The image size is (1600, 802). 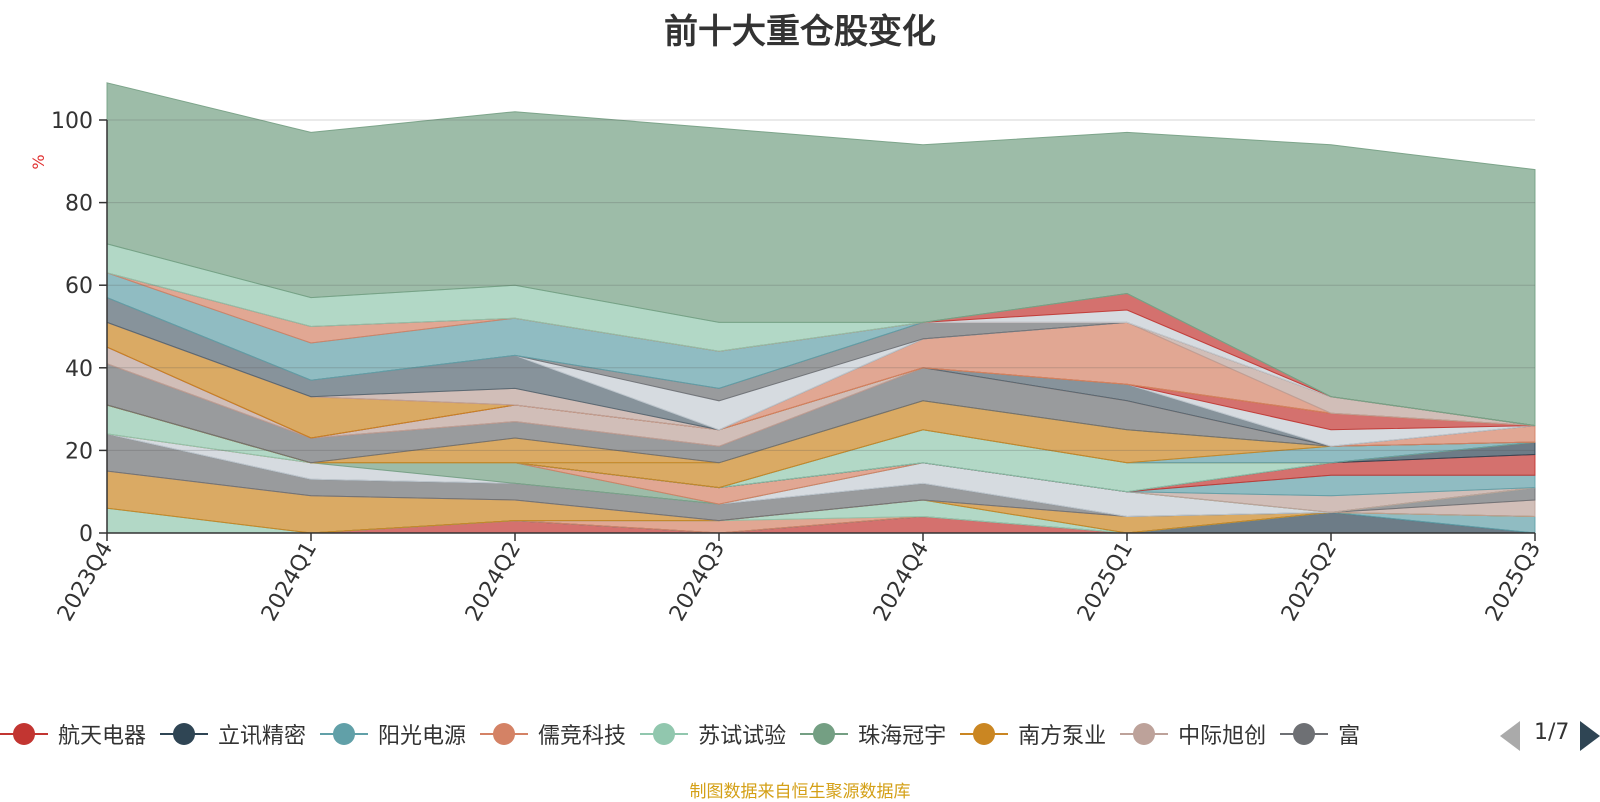 I want to click on legend-item-2: 阳光电源, so click(x=393, y=734).